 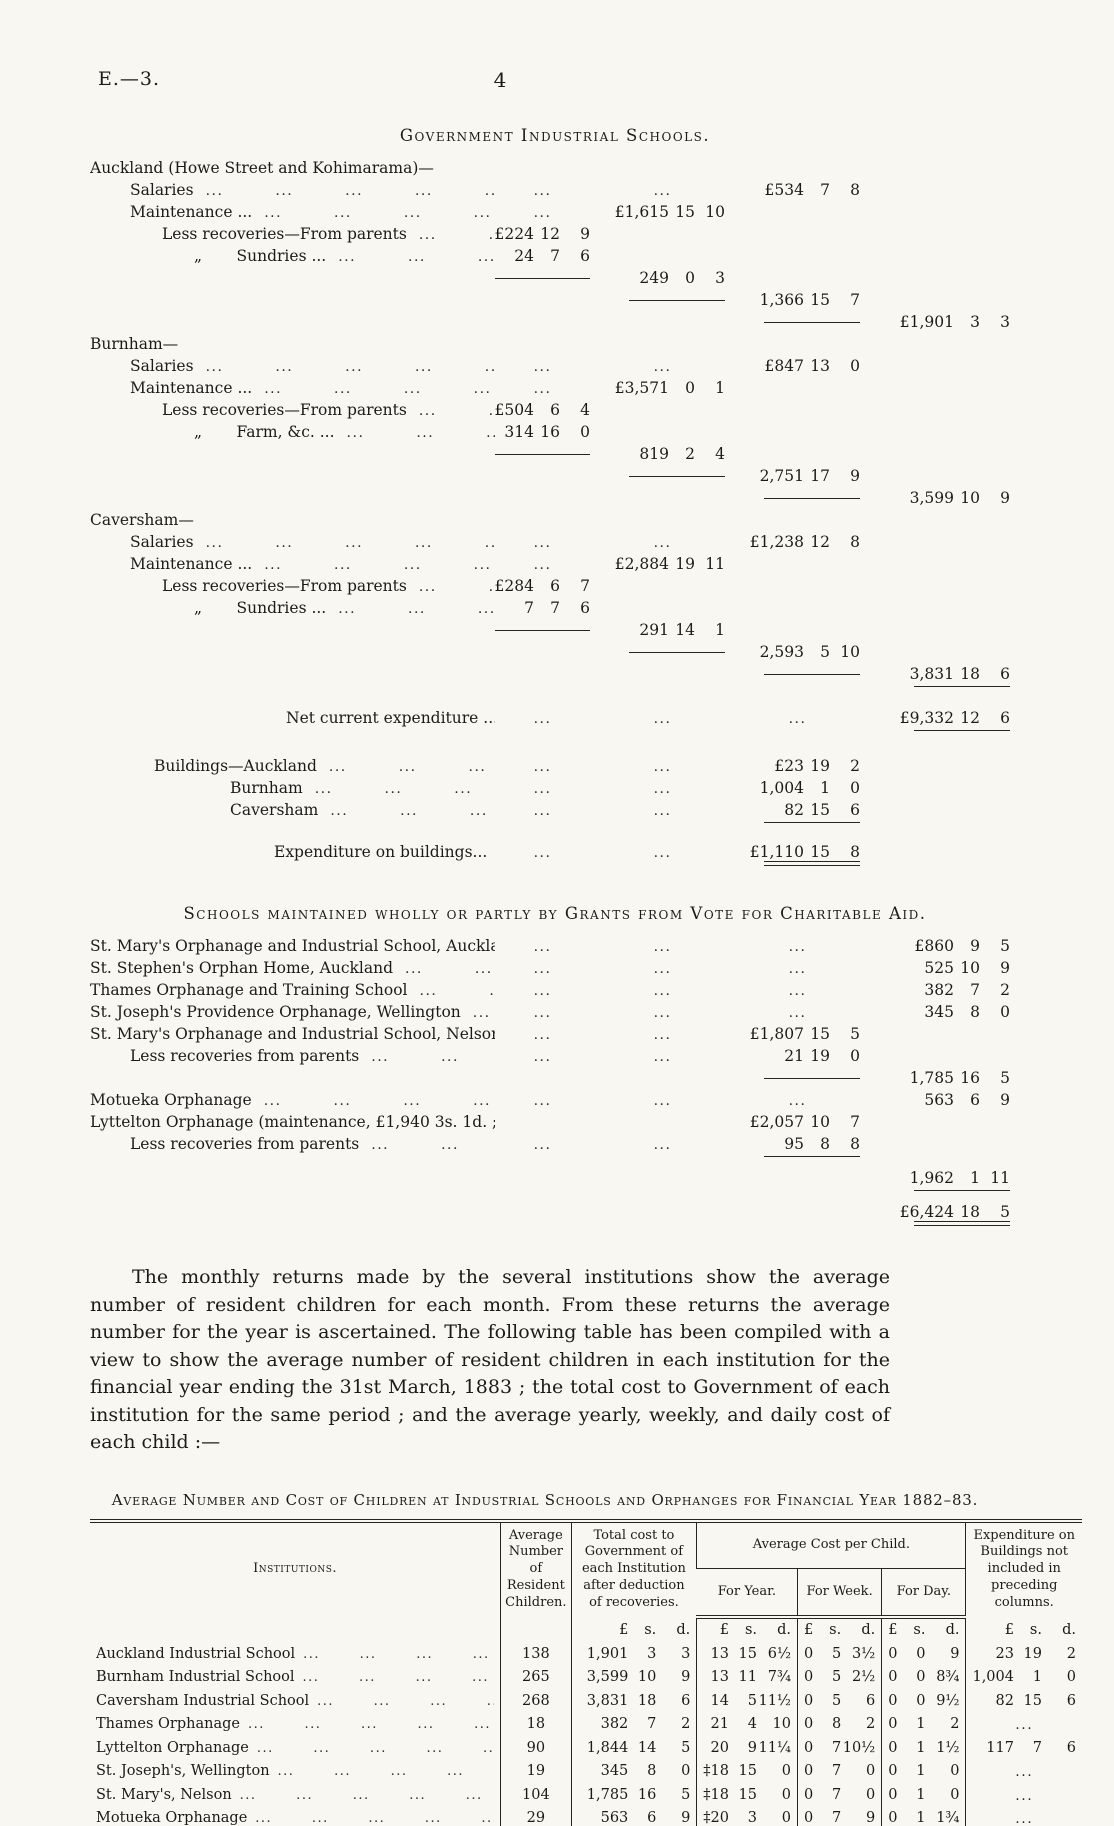 I want to click on amount-cell: 1,785 16 5, so click(x=945, y=1078).